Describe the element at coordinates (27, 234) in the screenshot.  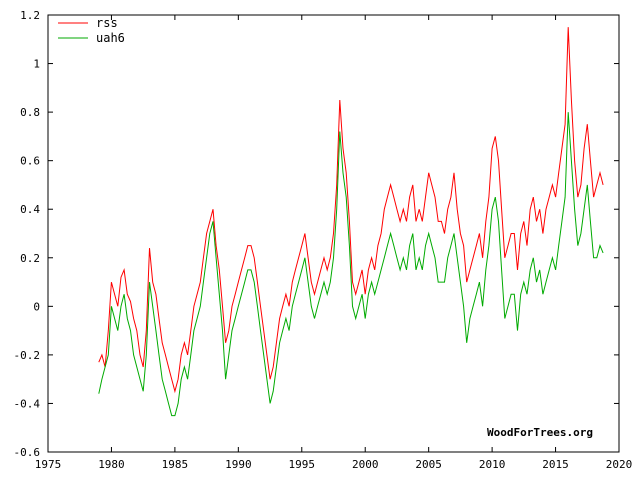
I see `y-tick-labels: -0.6 -0.4 -0.2 0 0.2 0.4 0.6 0.8 1 1.2` at that location.